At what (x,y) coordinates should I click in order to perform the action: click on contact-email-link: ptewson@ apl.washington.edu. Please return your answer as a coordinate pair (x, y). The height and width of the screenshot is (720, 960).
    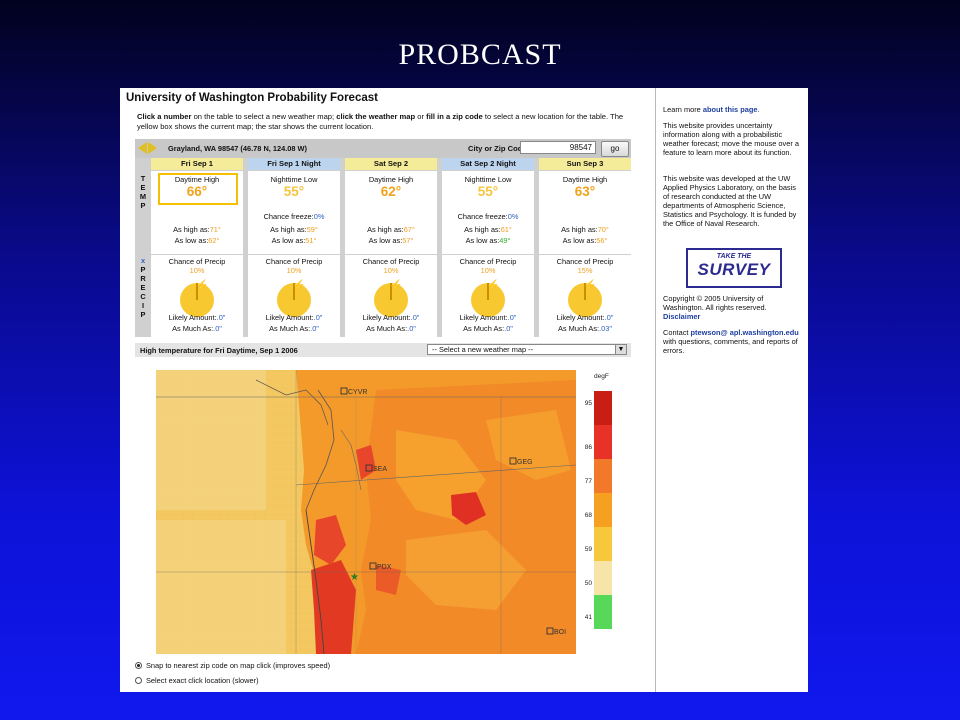
    Looking at the image, I should click on (744, 332).